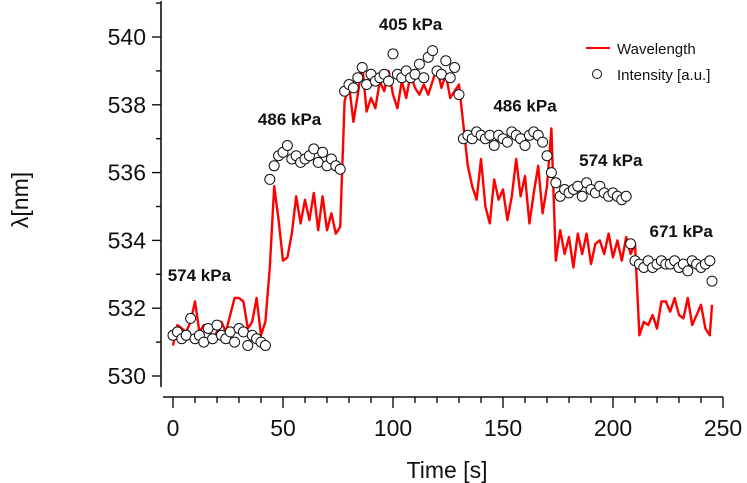  What do you see at coordinates (127, 308) in the screenshot?
I see `y-tick-label: 532` at bounding box center [127, 308].